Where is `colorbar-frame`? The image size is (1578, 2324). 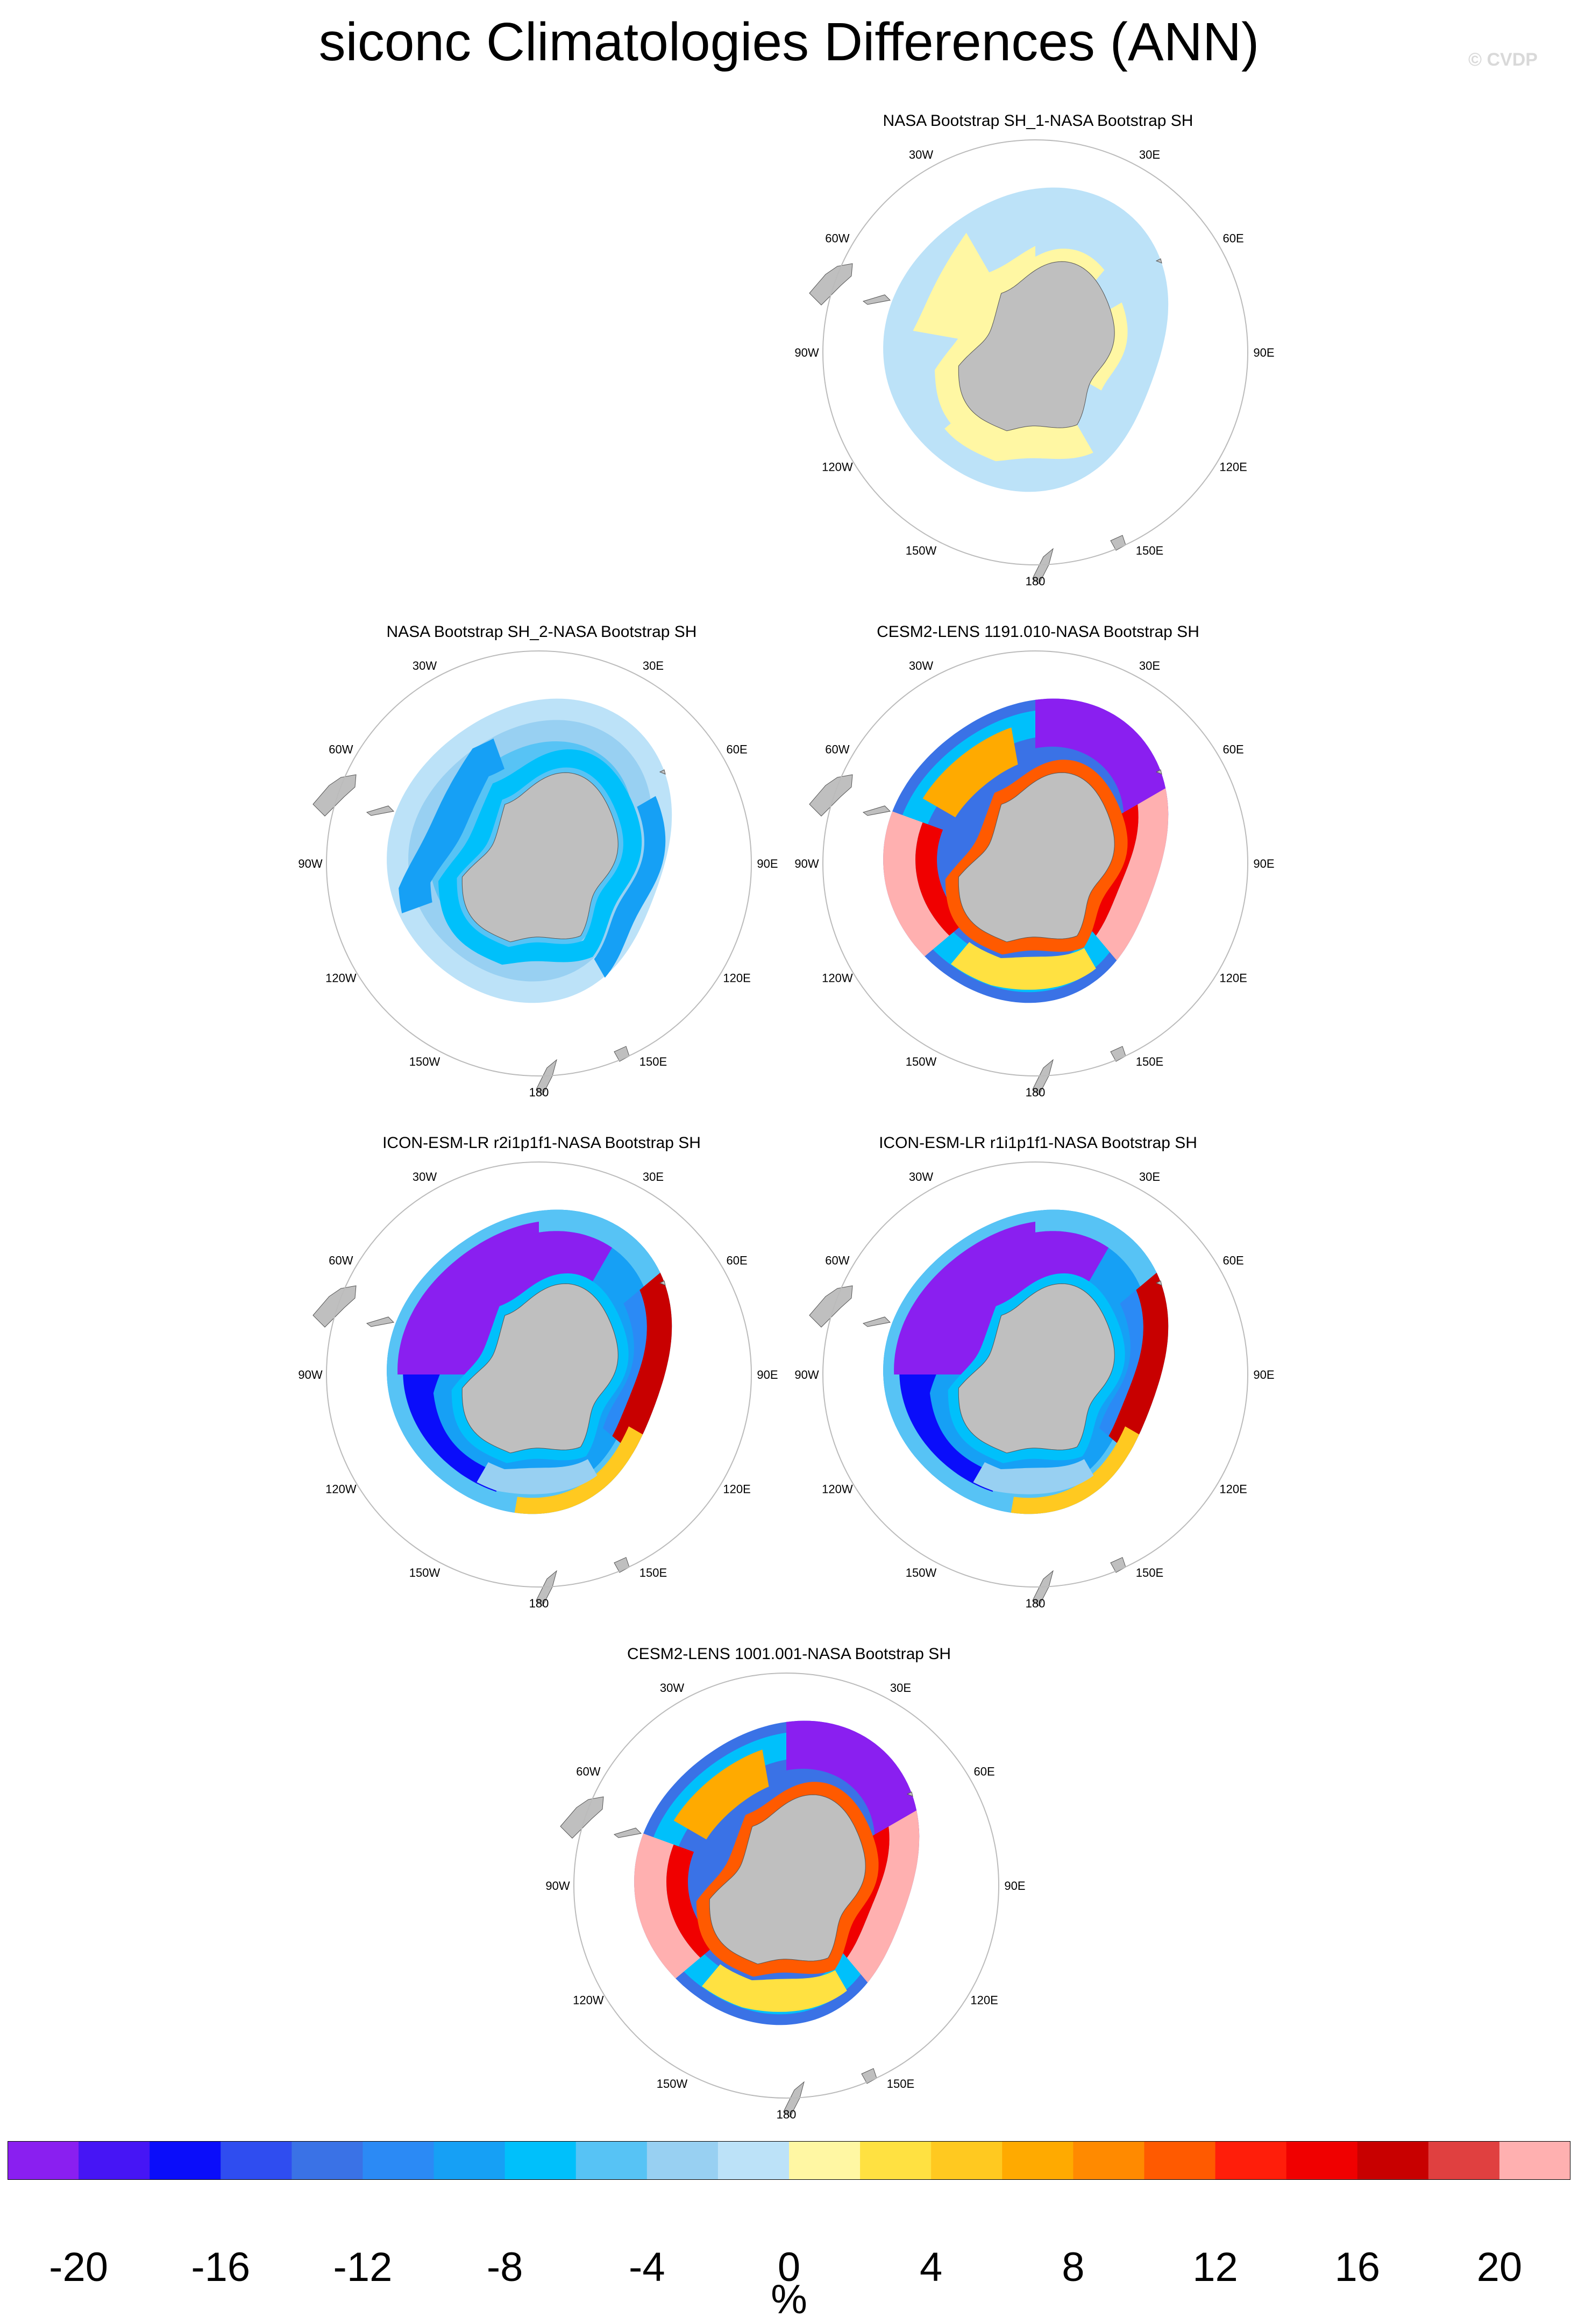 colorbar-frame is located at coordinates (789, 2160).